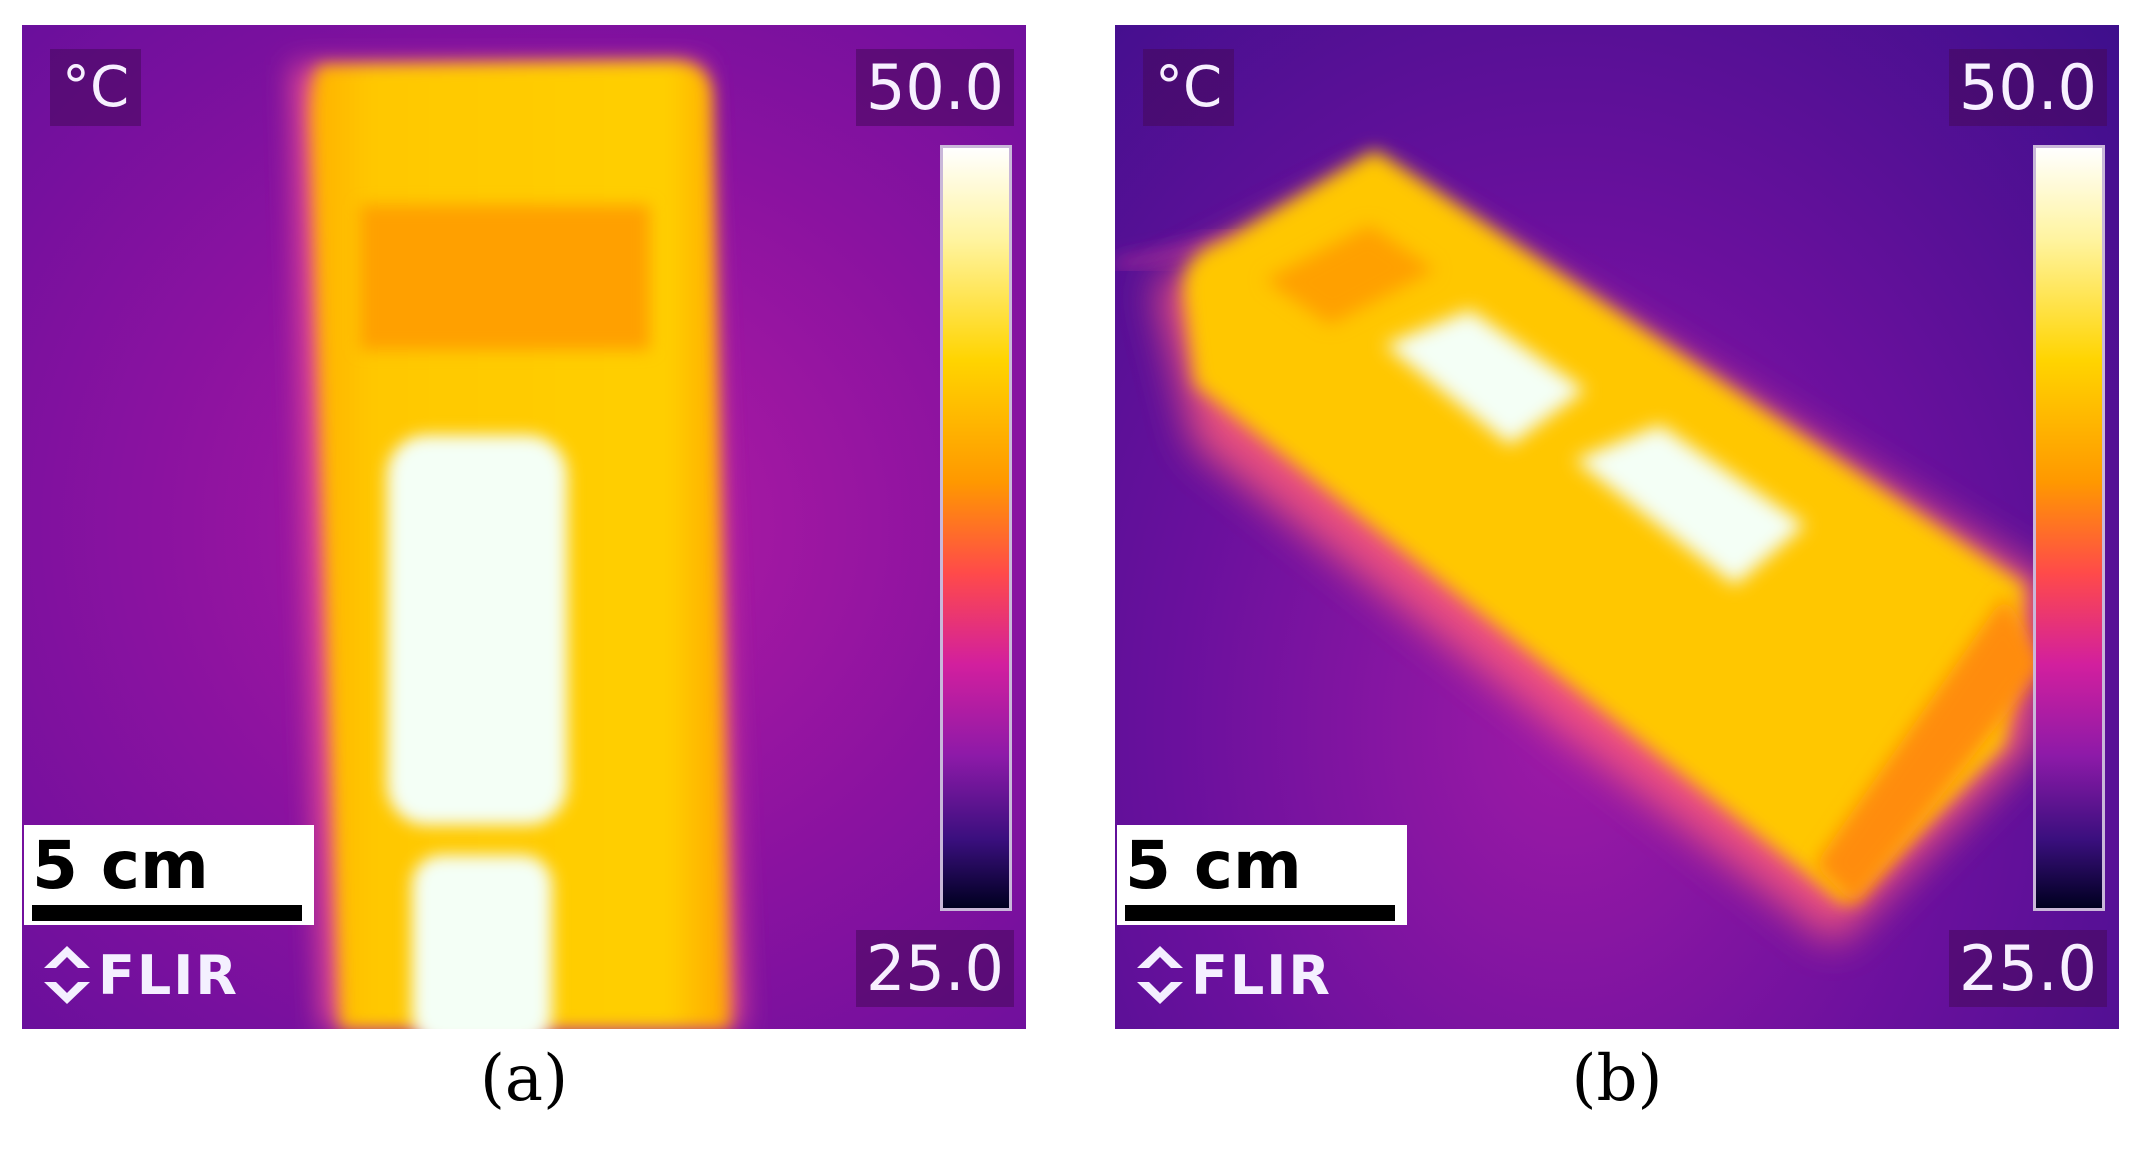 This screenshot has width=2142, height=1161. I want to click on hot-region-right, so click(1690, 505).